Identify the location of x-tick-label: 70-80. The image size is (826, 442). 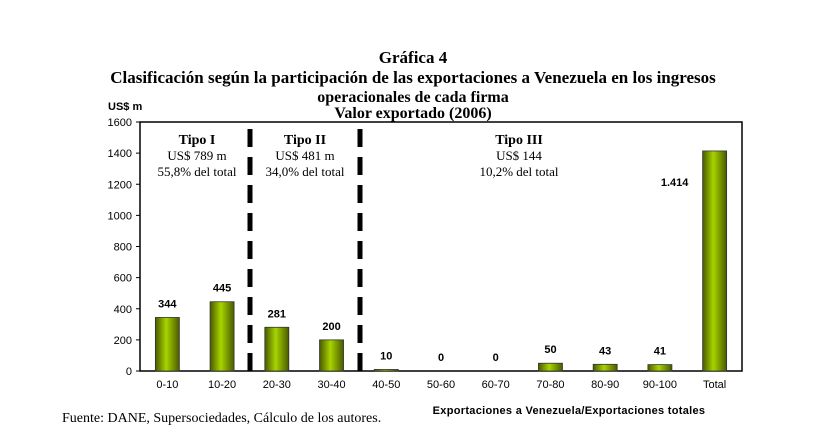
(550, 385).